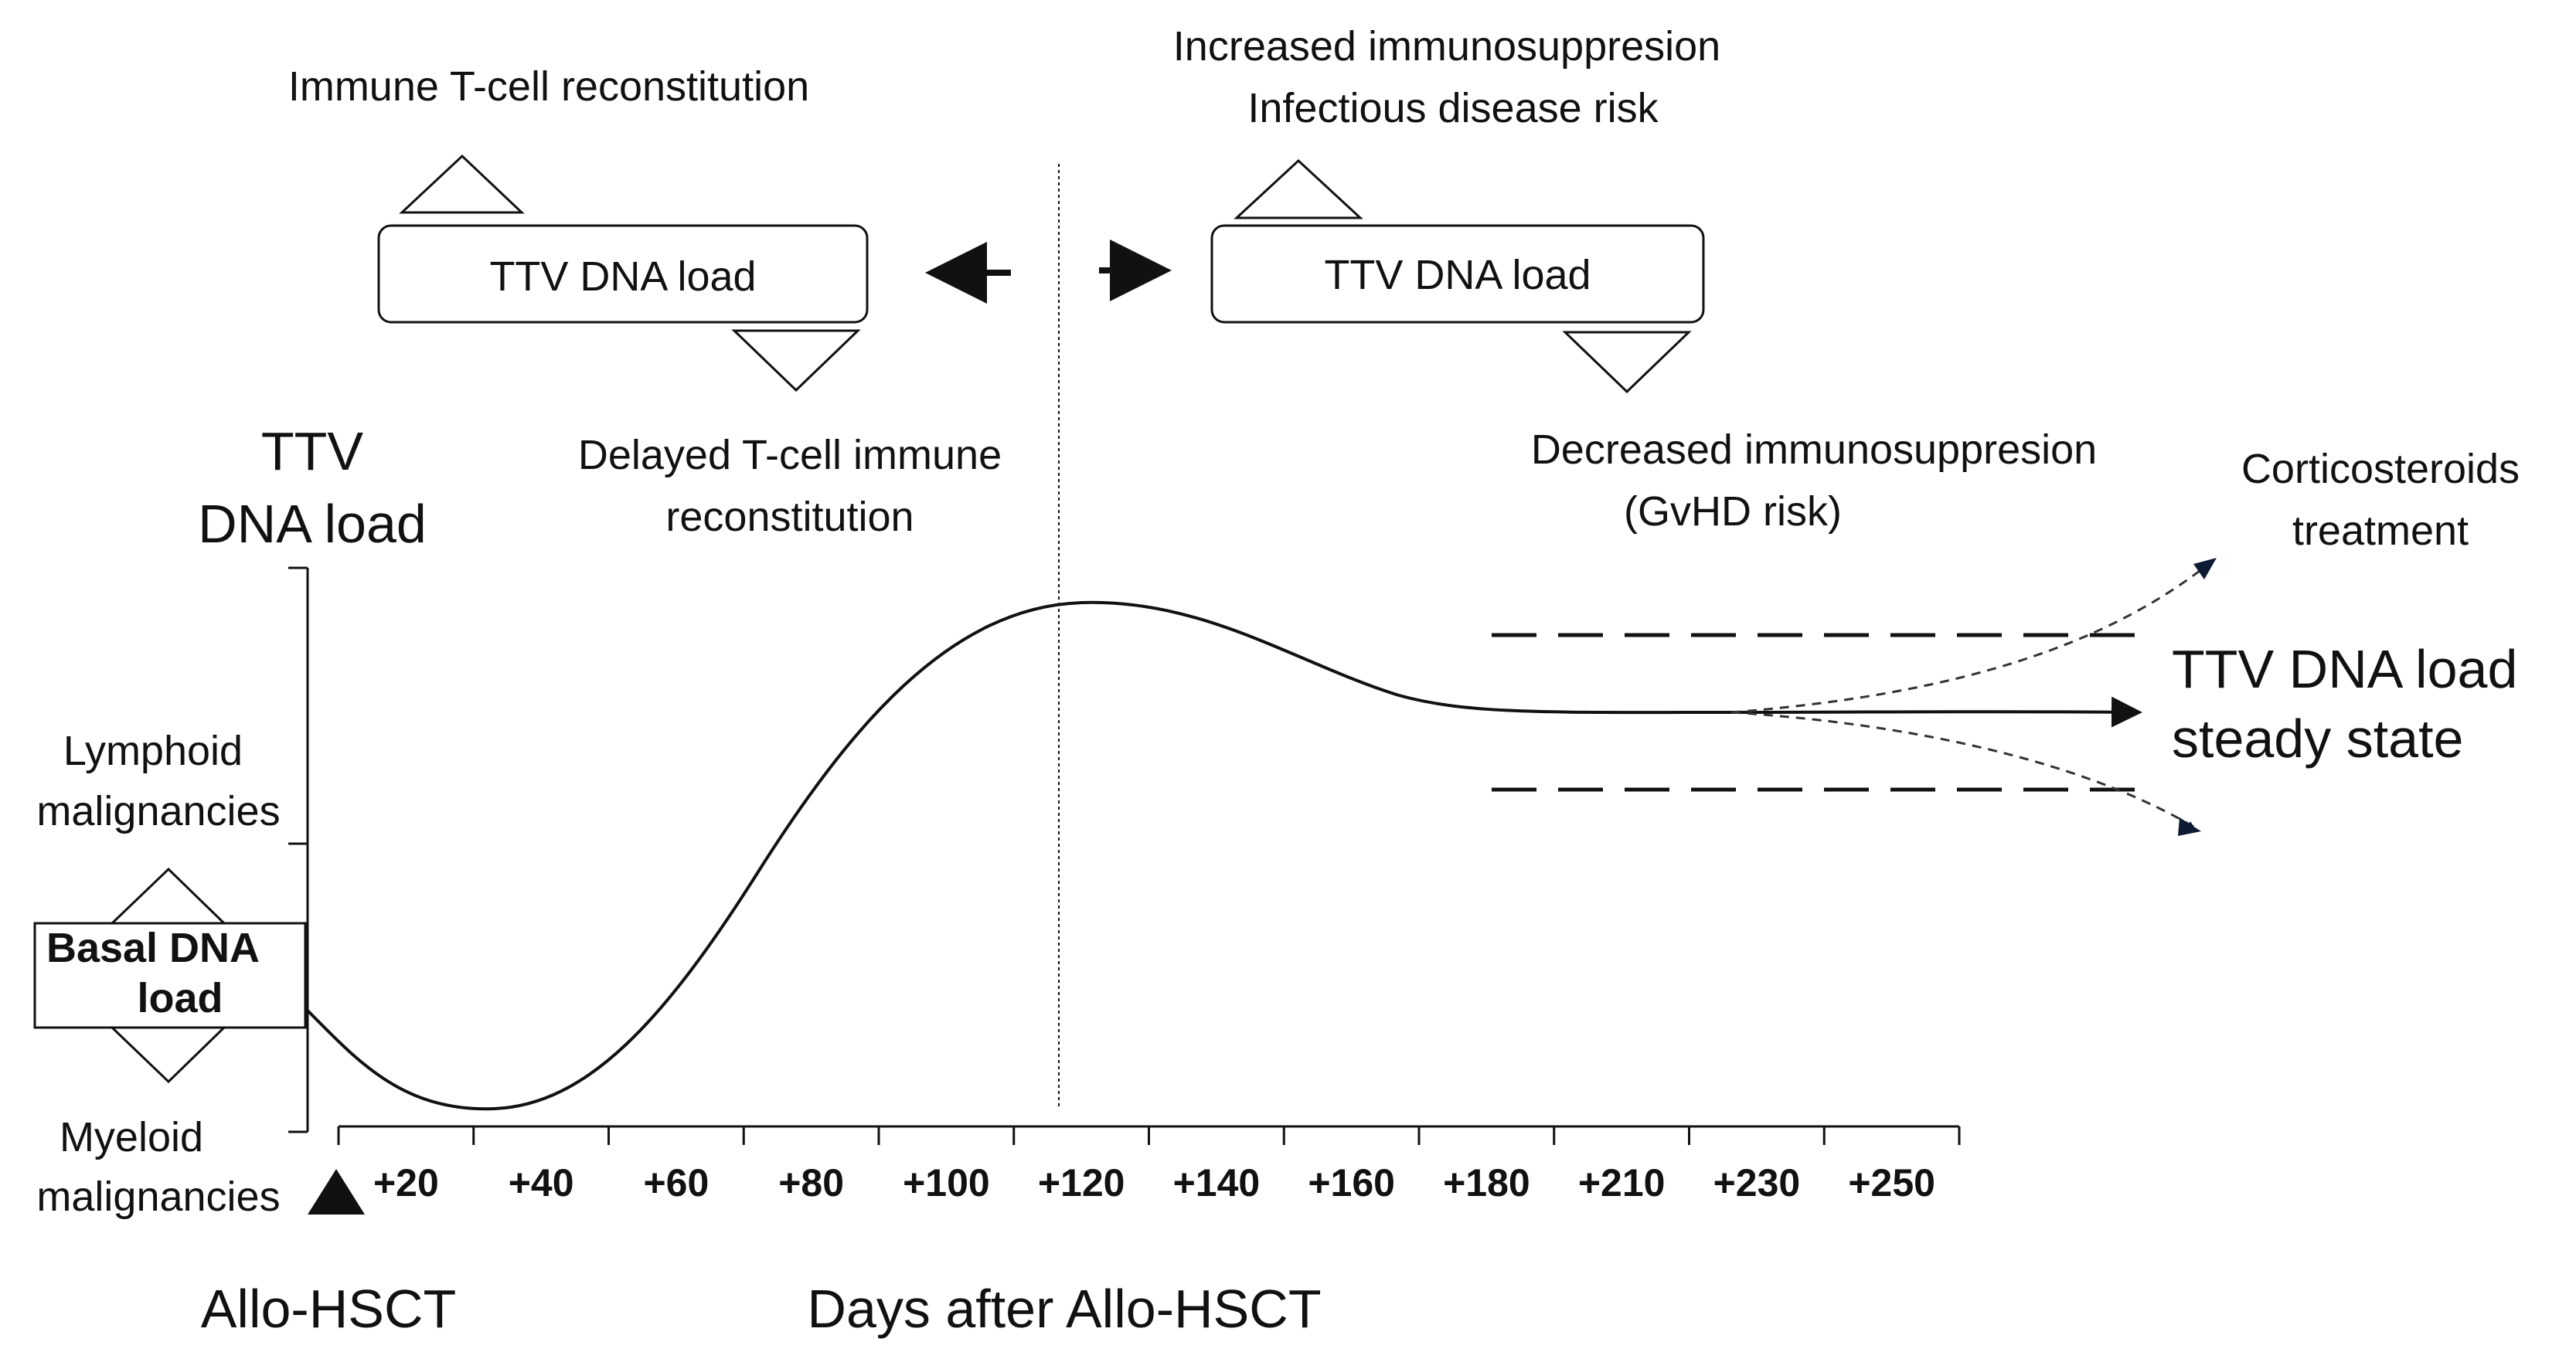 The image size is (2576, 1359). What do you see at coordinates (1453, 108) in the screenshot?
I see `infectious-risk-label: Infectious disease risk` at bounding box center [1453, 108].